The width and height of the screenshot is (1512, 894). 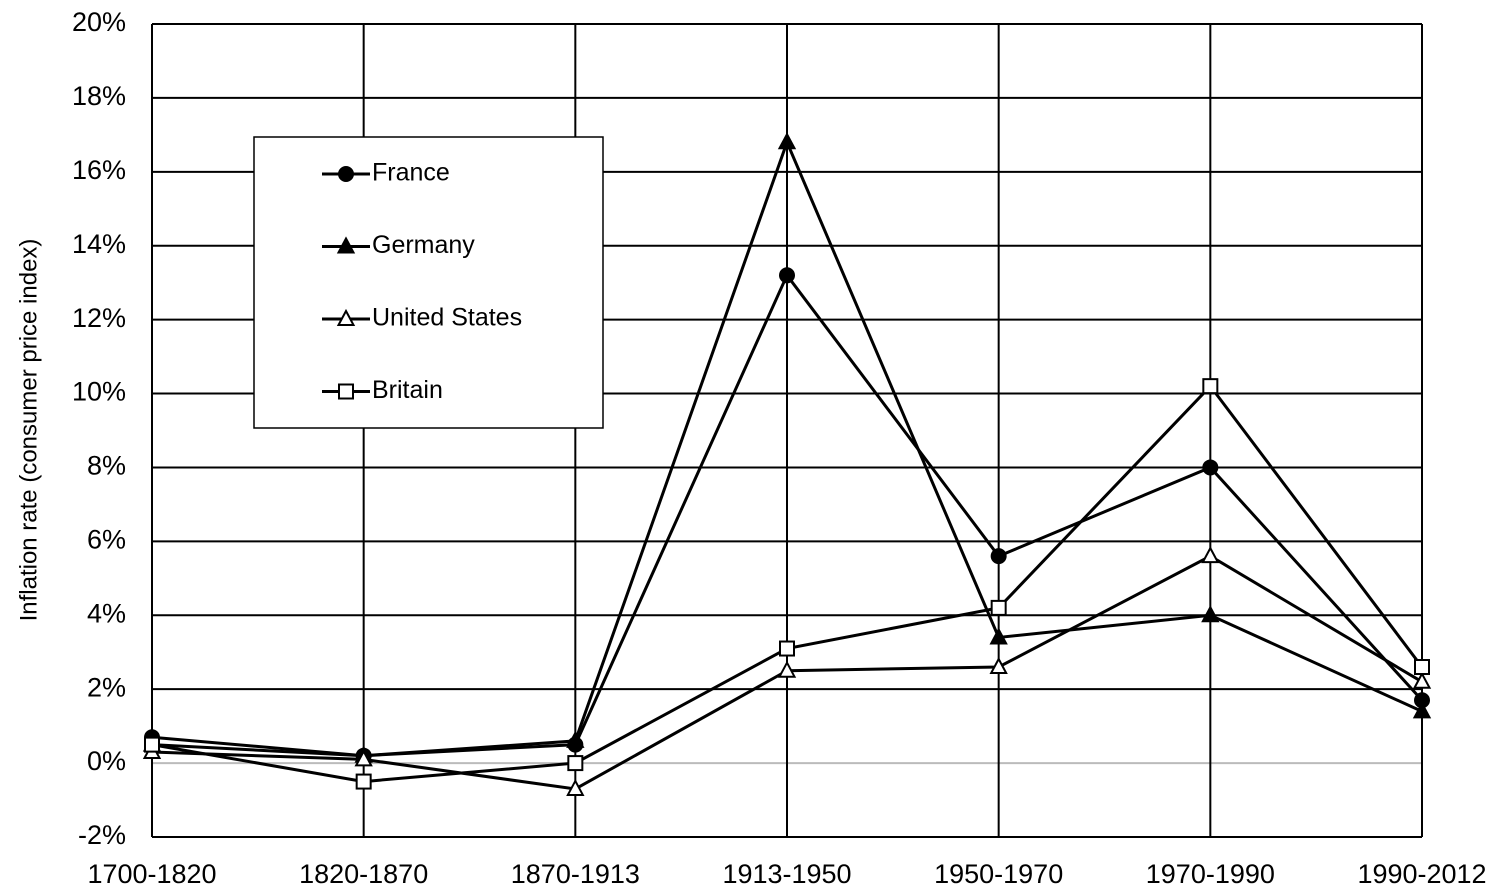 What do you see at coordinates (99, 244) in the screenshot?
I see `y-tick-label: 14%` at bounding box center [99, 244].